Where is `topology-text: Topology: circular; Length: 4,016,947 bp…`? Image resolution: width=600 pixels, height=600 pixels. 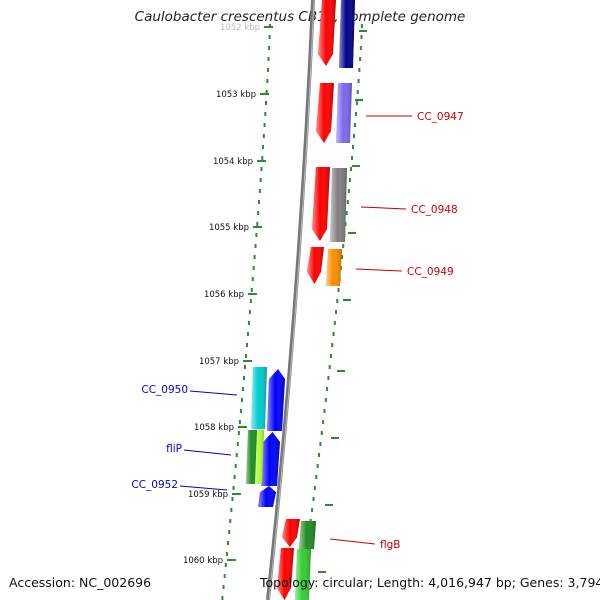
topology-text: Topology: circular; Length: 4,016,947 bp… is located at coordinates (430, 582).